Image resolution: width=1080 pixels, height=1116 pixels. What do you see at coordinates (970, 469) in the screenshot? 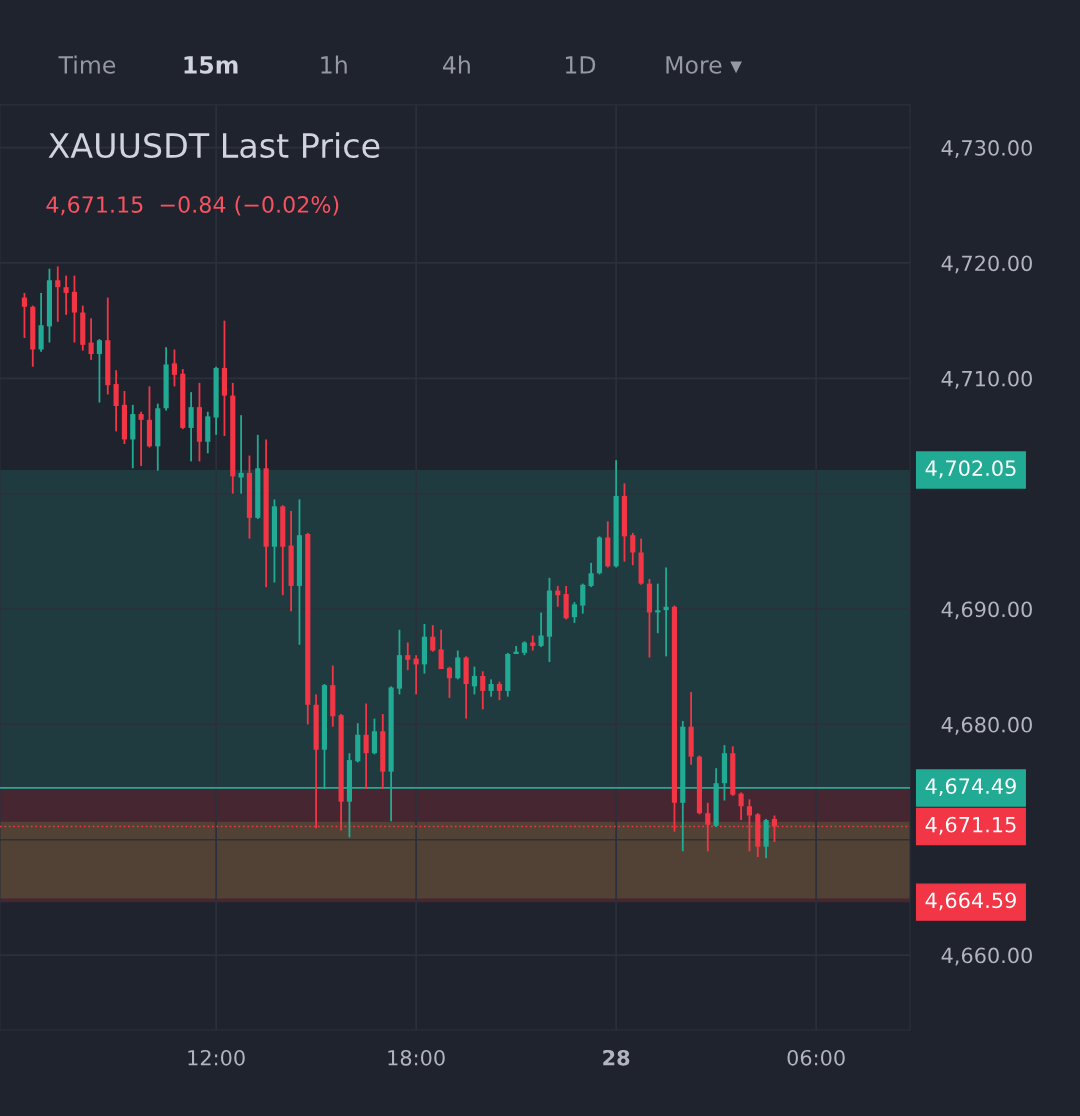
I see `band-label: 4,702.05` at bounding box center [970, 469].